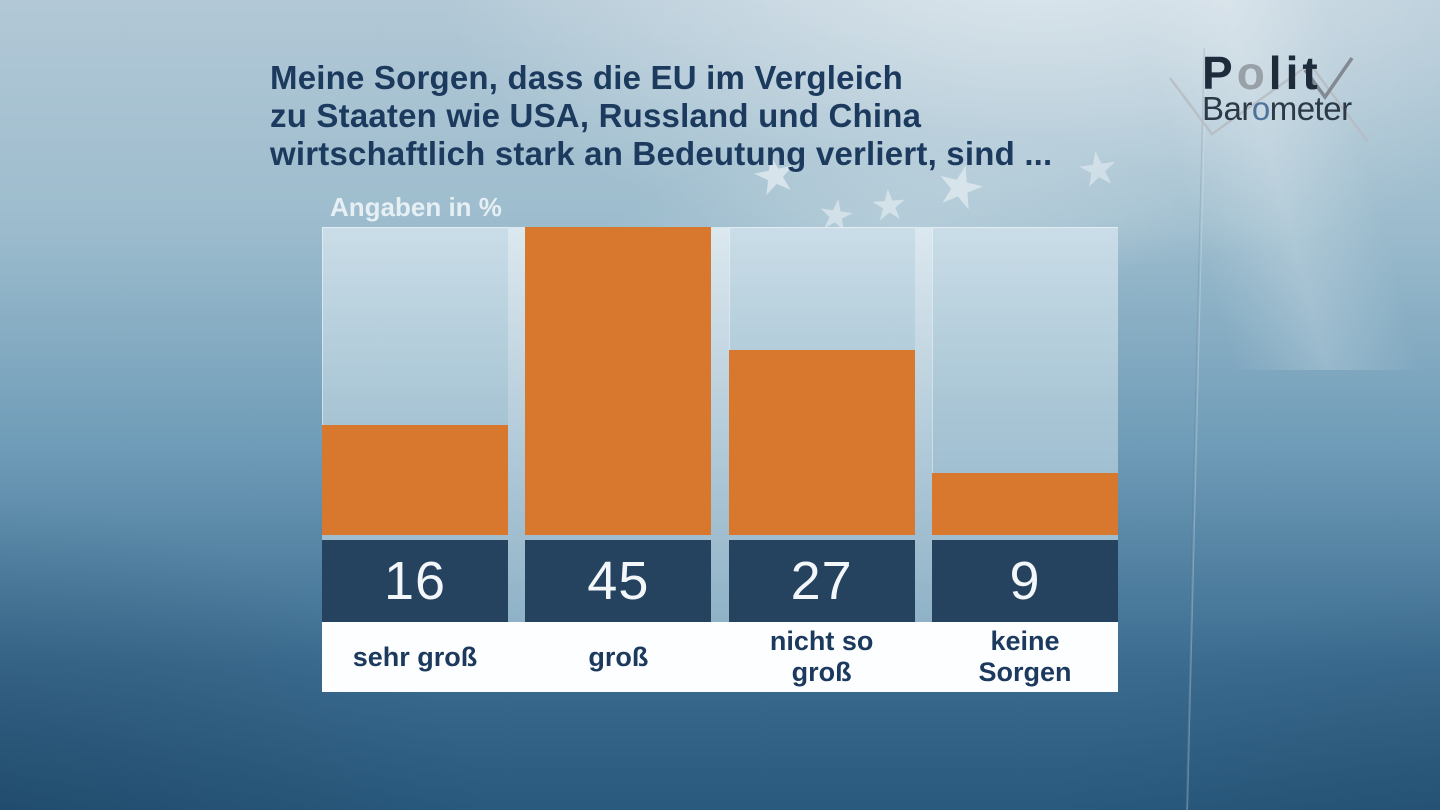 This screenshot has width=1440, height=810. I want to click on category-label: sehr groß, so click(415, 657).